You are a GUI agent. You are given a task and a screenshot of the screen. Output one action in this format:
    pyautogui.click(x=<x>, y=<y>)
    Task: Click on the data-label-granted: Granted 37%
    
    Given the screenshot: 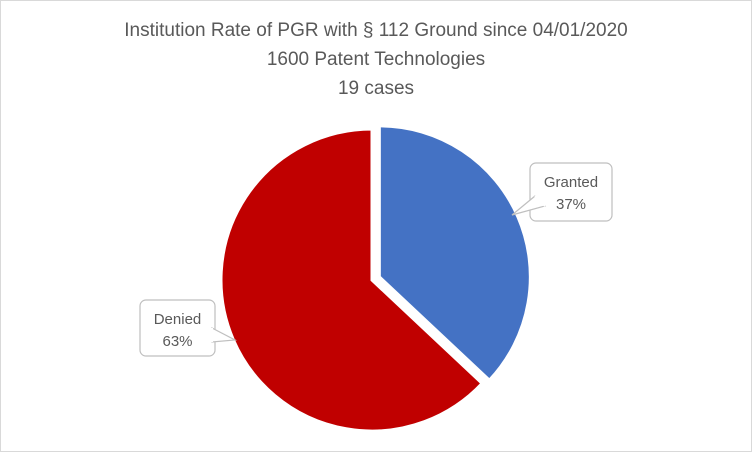 What is the action you would take?
    pyautogui.click(x=562, y=192)
    